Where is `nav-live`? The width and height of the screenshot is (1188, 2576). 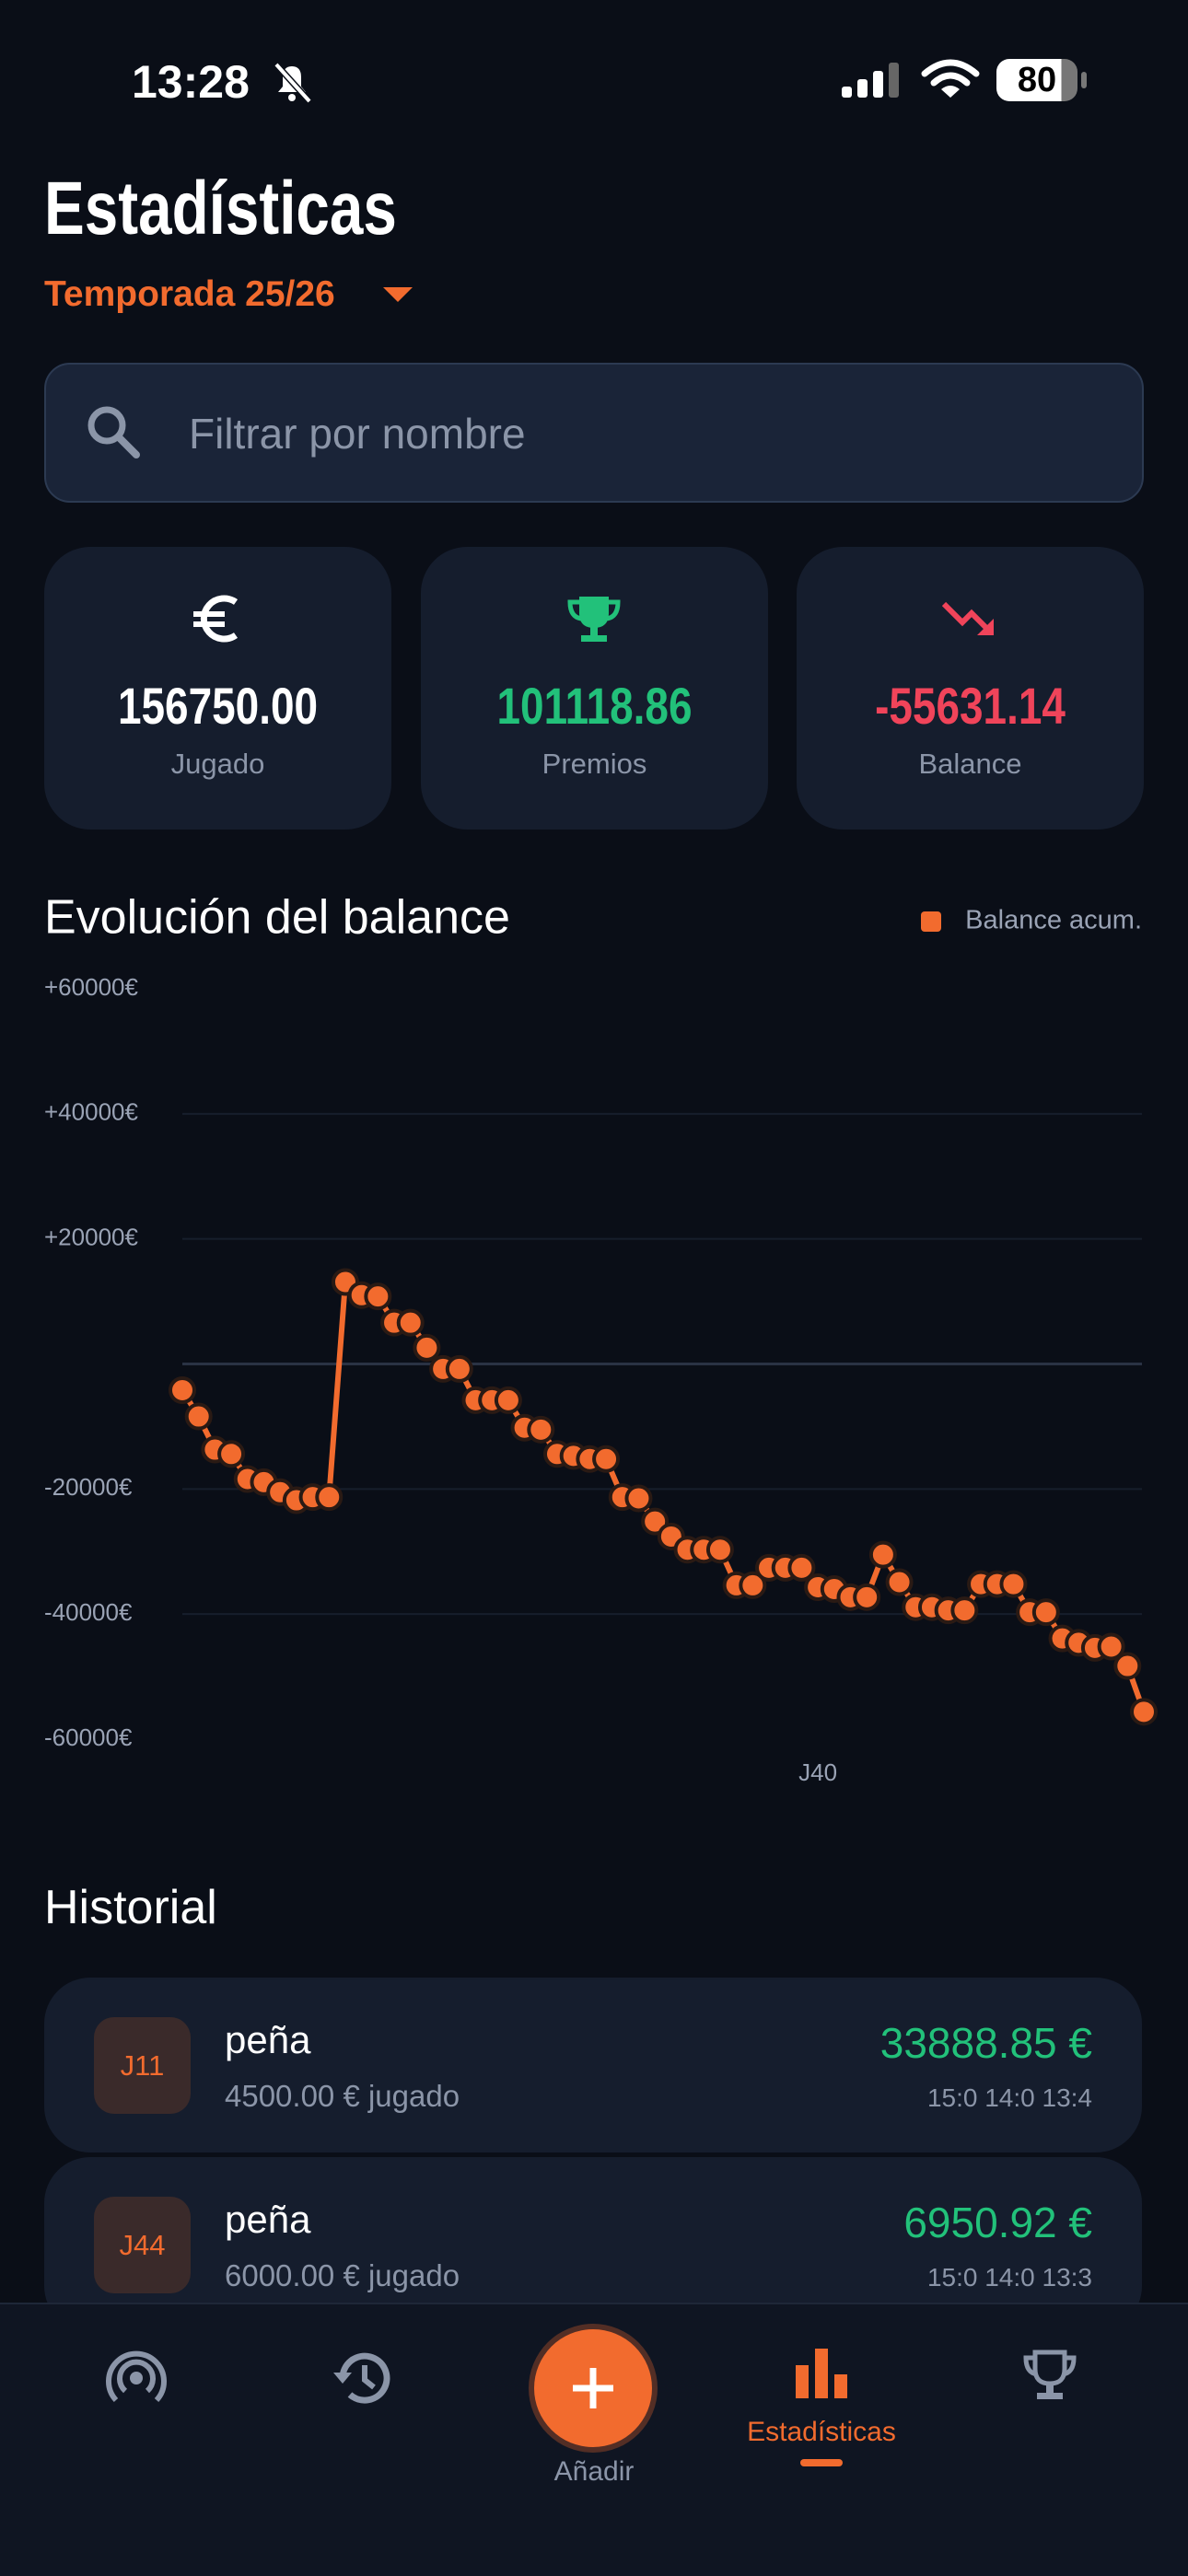
nav-live is located at coordinates (136, 2378).